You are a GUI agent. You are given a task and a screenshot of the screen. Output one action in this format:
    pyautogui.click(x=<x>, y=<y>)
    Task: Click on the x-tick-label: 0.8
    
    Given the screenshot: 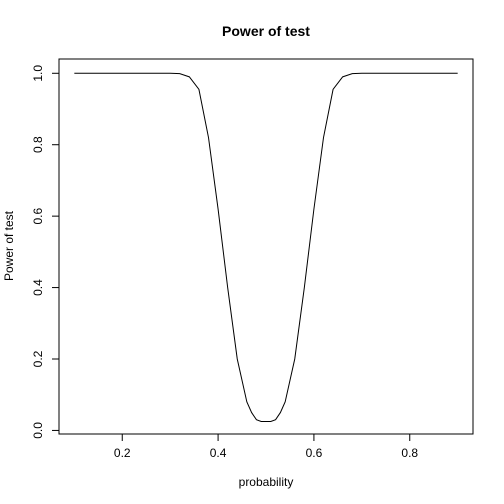 What is the action you would take?
    pyautogui.click(x=409, y=453)
    